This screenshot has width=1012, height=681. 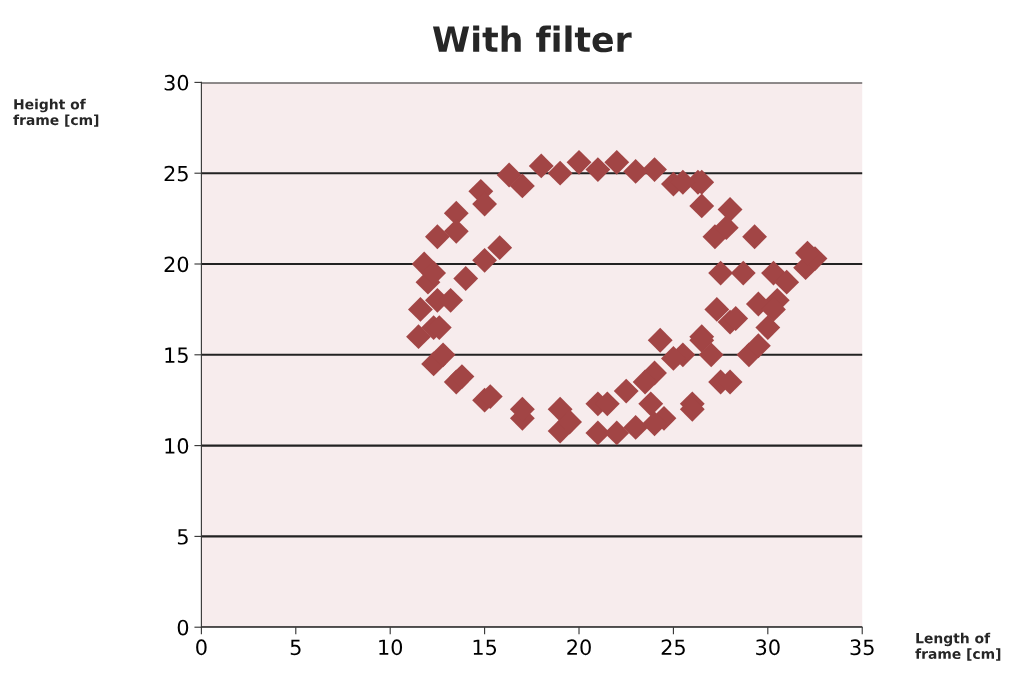 What do you see at coordinates (201, 647) in the screenshot?
I see `x-tick-label: 0` at bounding box center [201, 647].